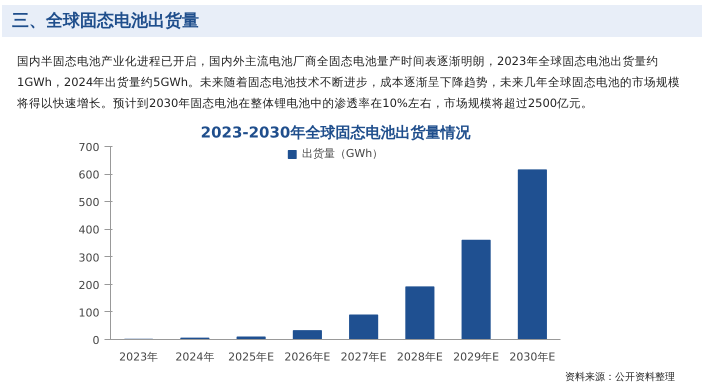 Image resolution: width=705 pixels, height=392 pixels. What do you see at coordinates (349, 82) in the screenshot?
I see `text: 国内半固态电池产业化进程已开启，国内外主流电池厂商全固态电池量产时间表逐渐明朗，2023年全球固态电池出货量约1GWh，2024年出货量约5GWh。未来随着固态电池技术不断进步，成本逐渐呈下降趋势，未来几年全球固态电池的市场规模将得以快速增长。预计到2030年固态电池在整体锂电池中的渗透率在10%左右，市场规模将超过2500亿元。` at bounding box center [349, 82].